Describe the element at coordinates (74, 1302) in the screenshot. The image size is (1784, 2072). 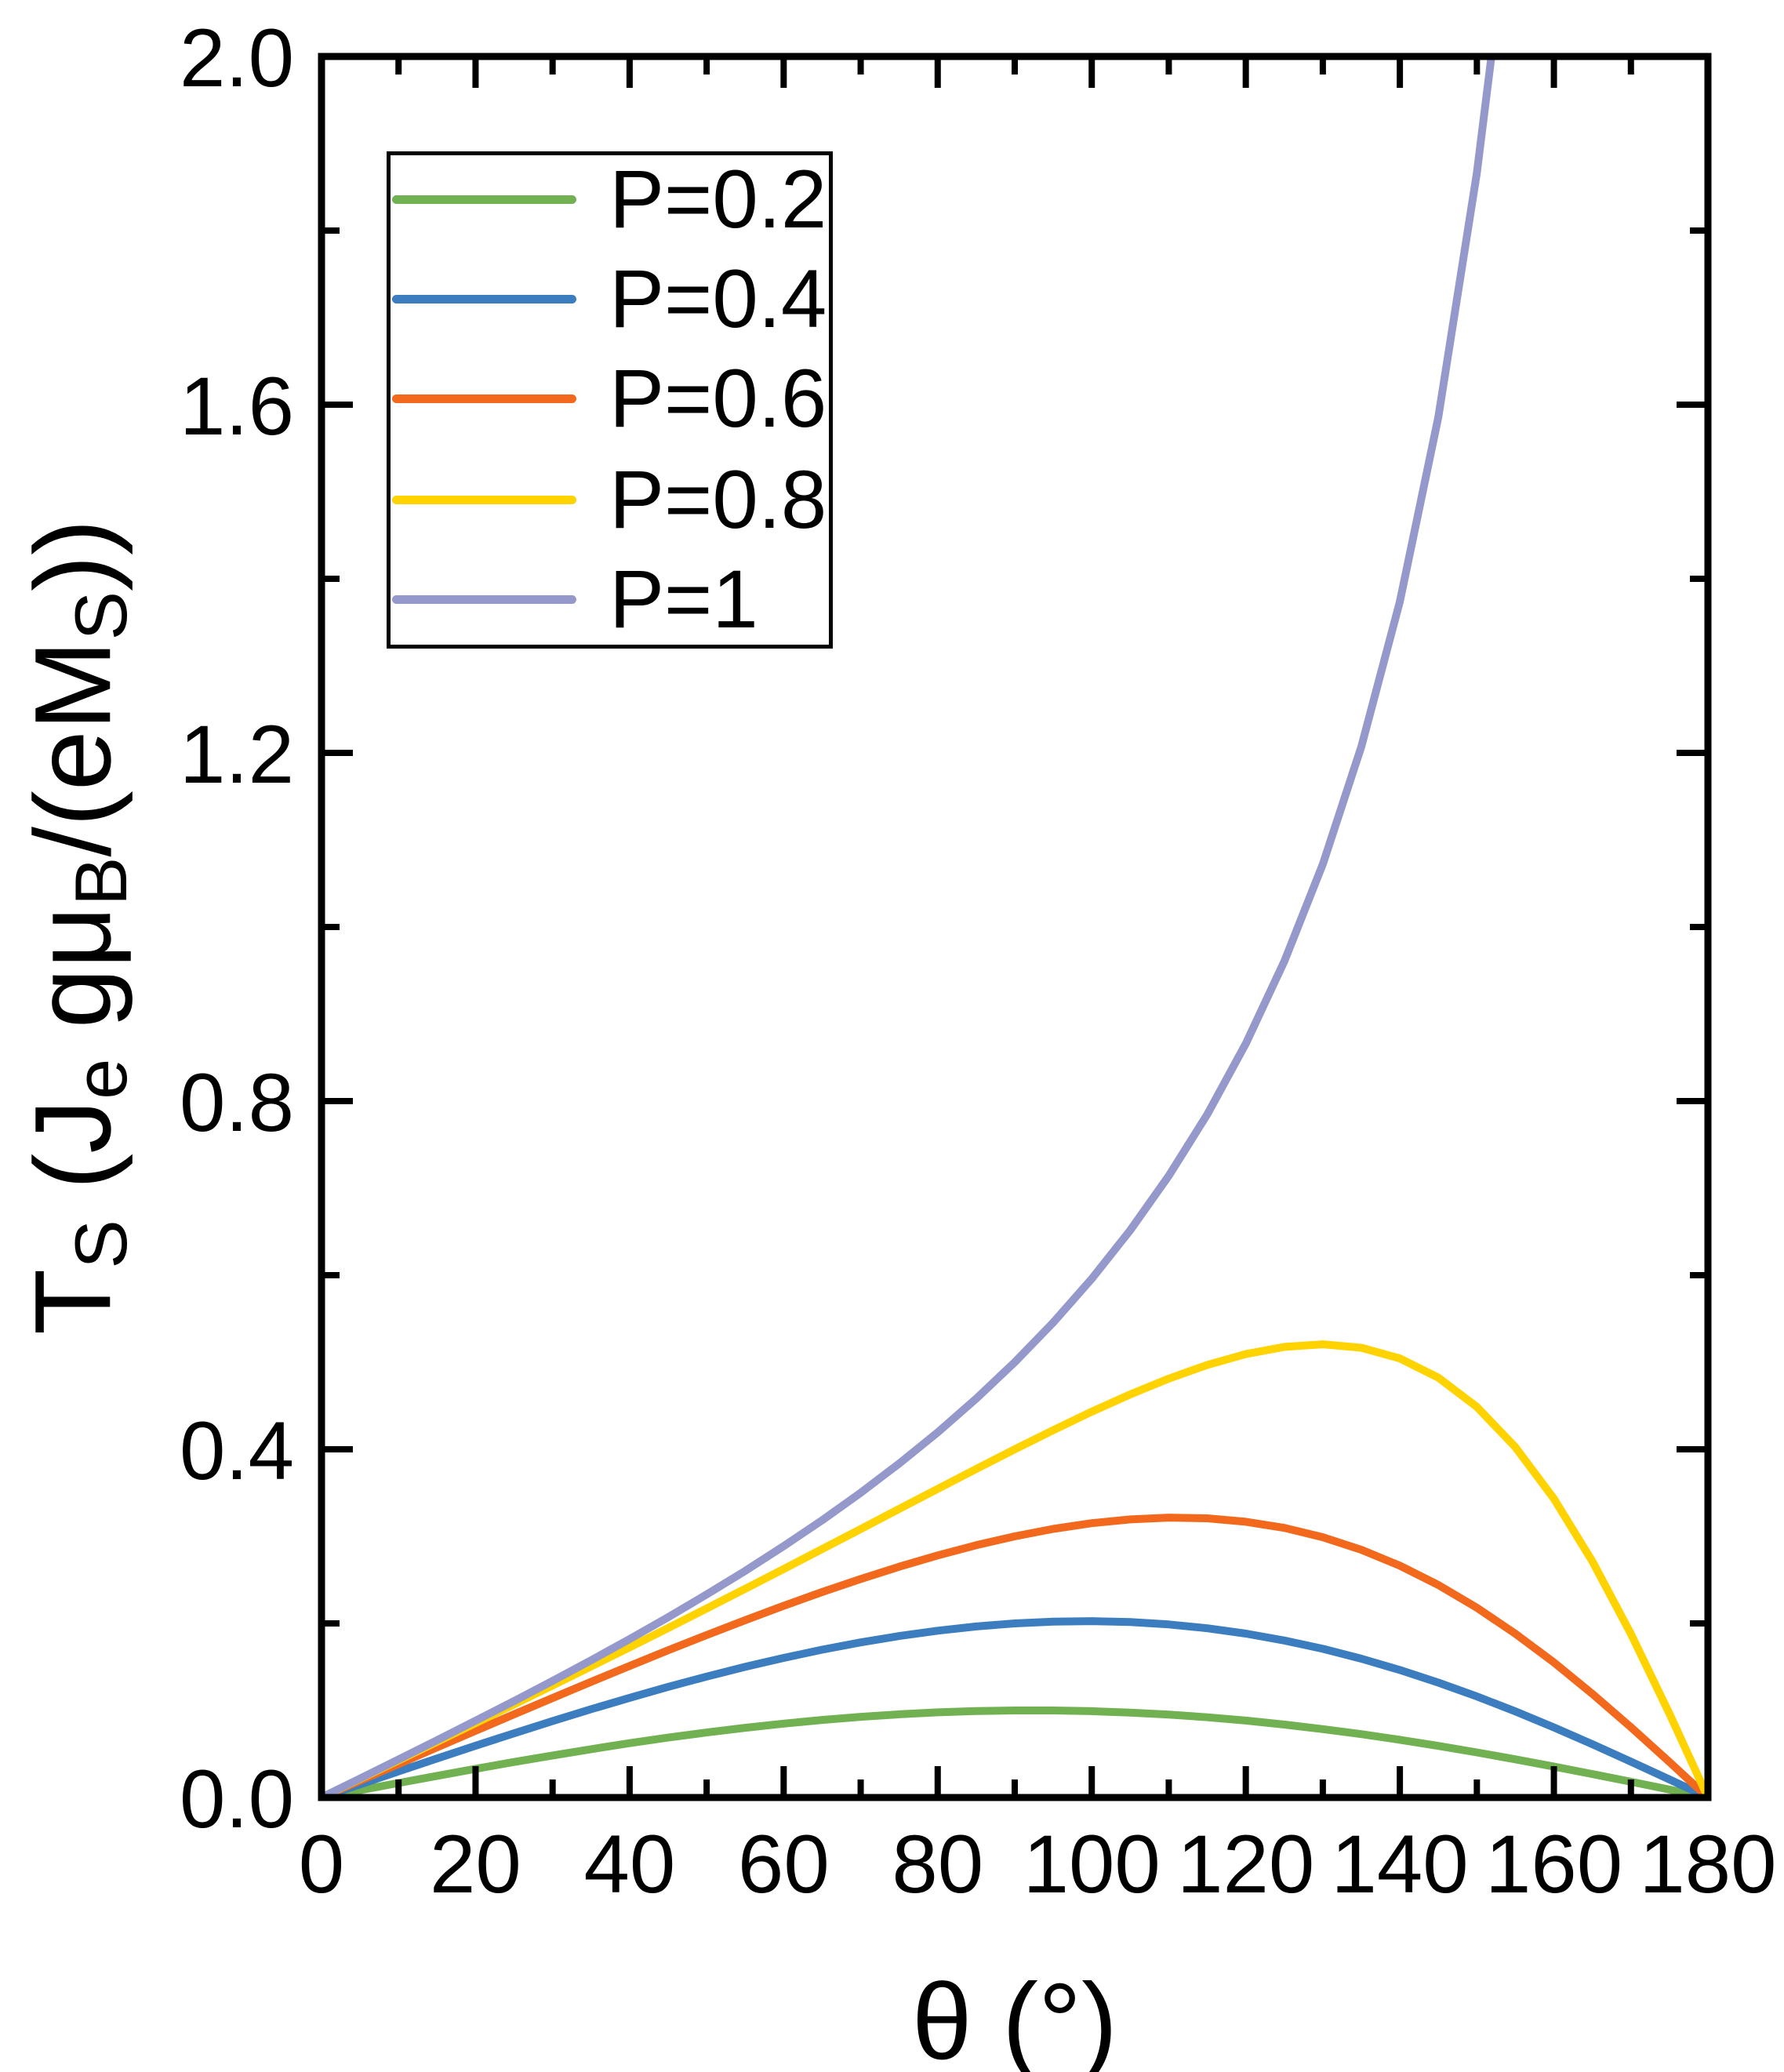
I see `axis-label-text: T` at that location.